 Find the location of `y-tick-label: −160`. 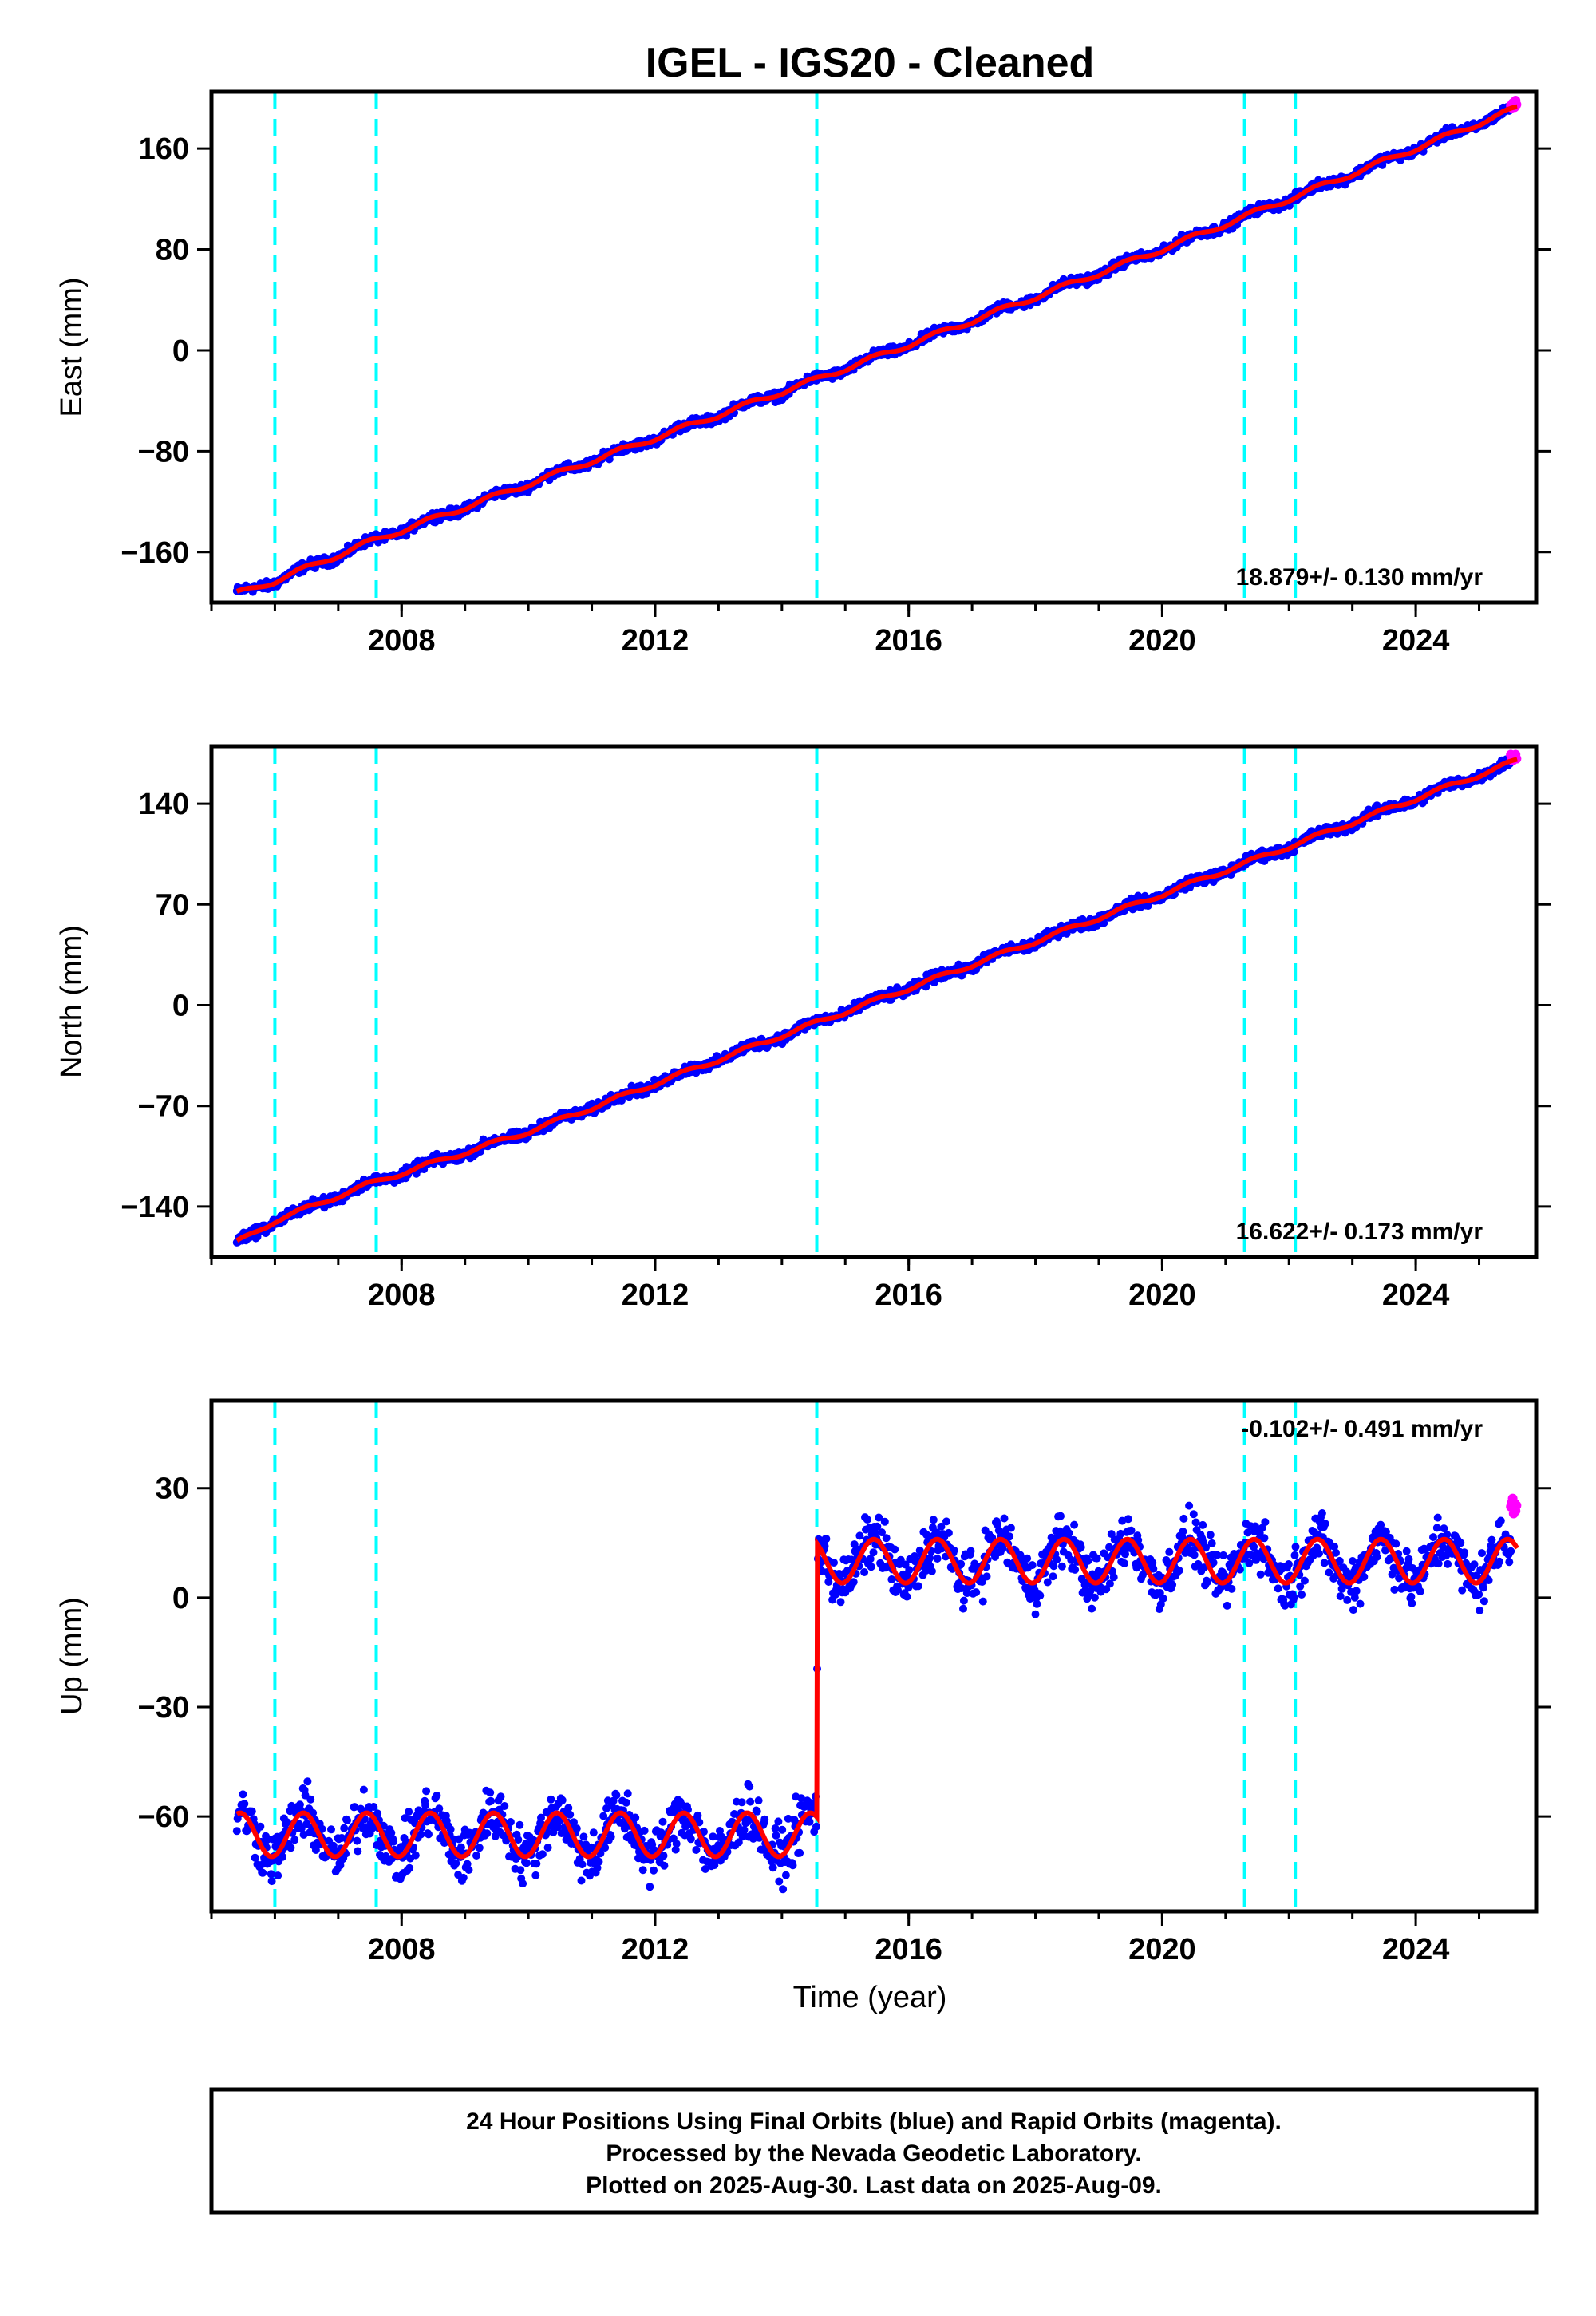

y-tick-label: −160 is located at coordinates (154, 553).